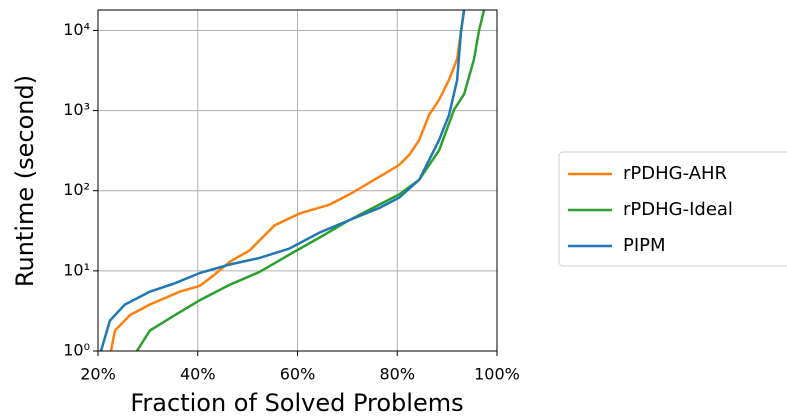  What do you see at coordinates (644, 245) in the screenshot?
I see `legend-label: PIPM` at bounding box center [644, 245].